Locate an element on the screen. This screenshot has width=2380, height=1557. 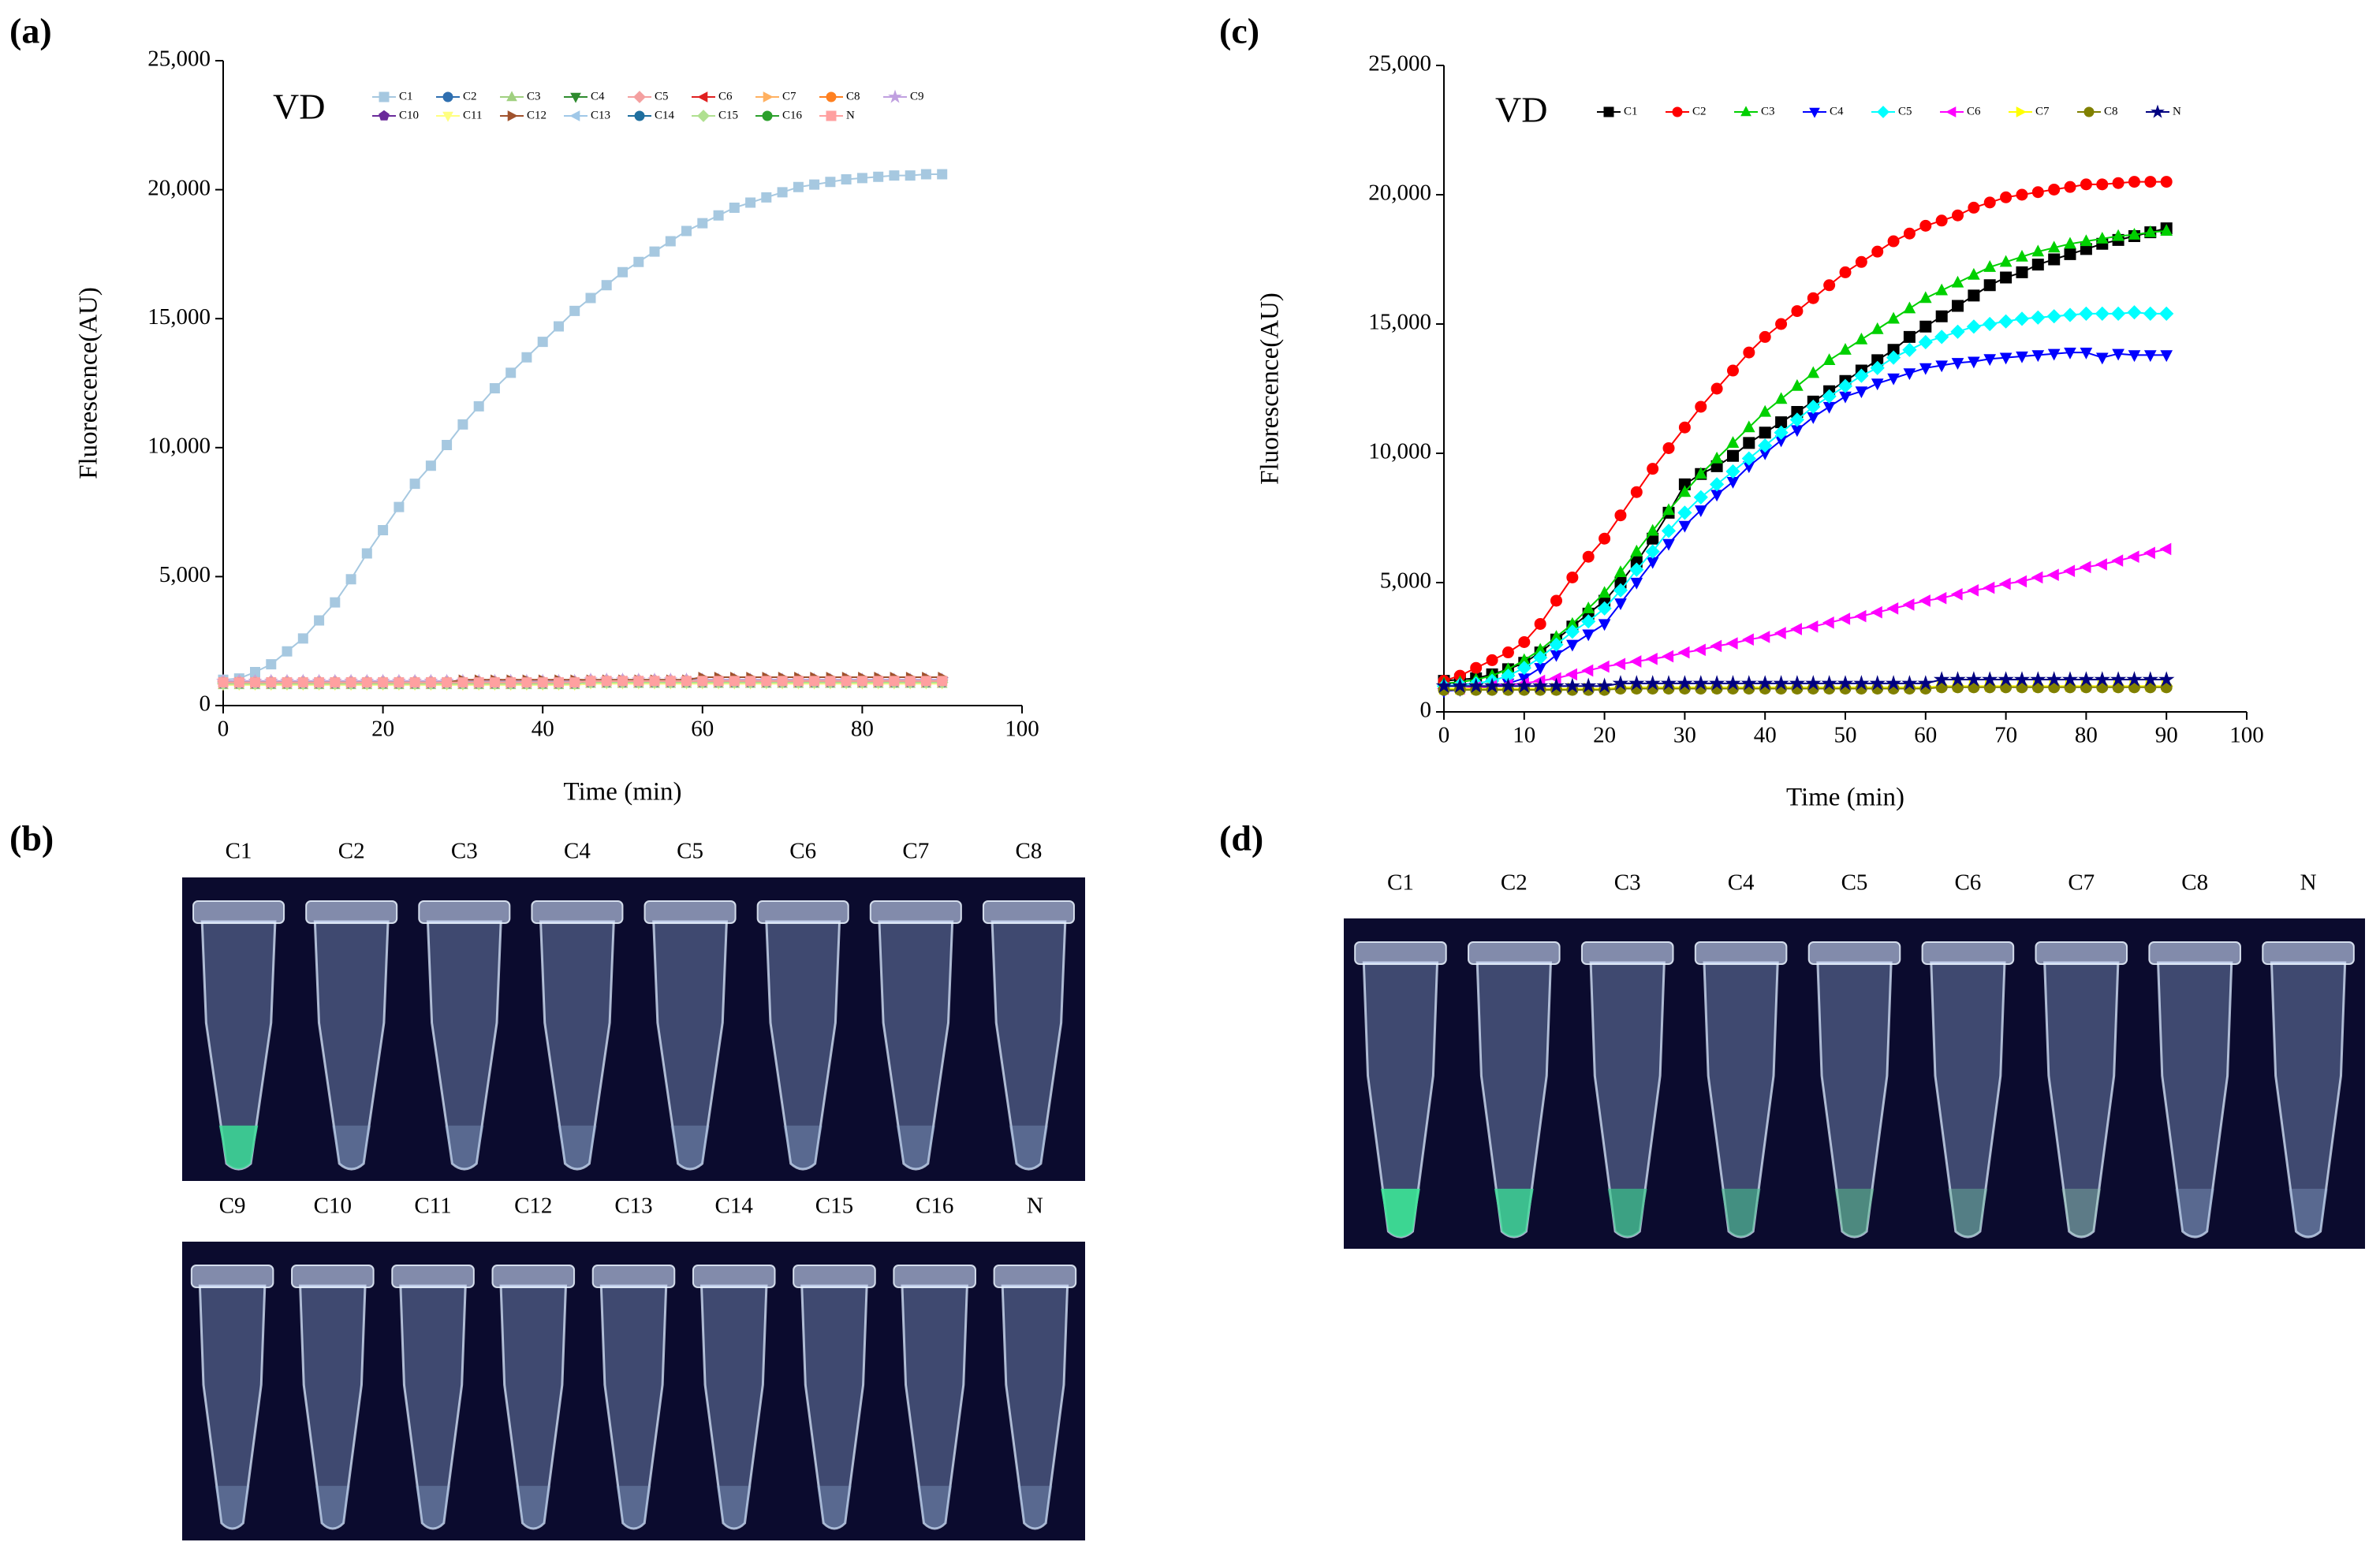
tube-label: C13 is located at coordinates (633, 1206).